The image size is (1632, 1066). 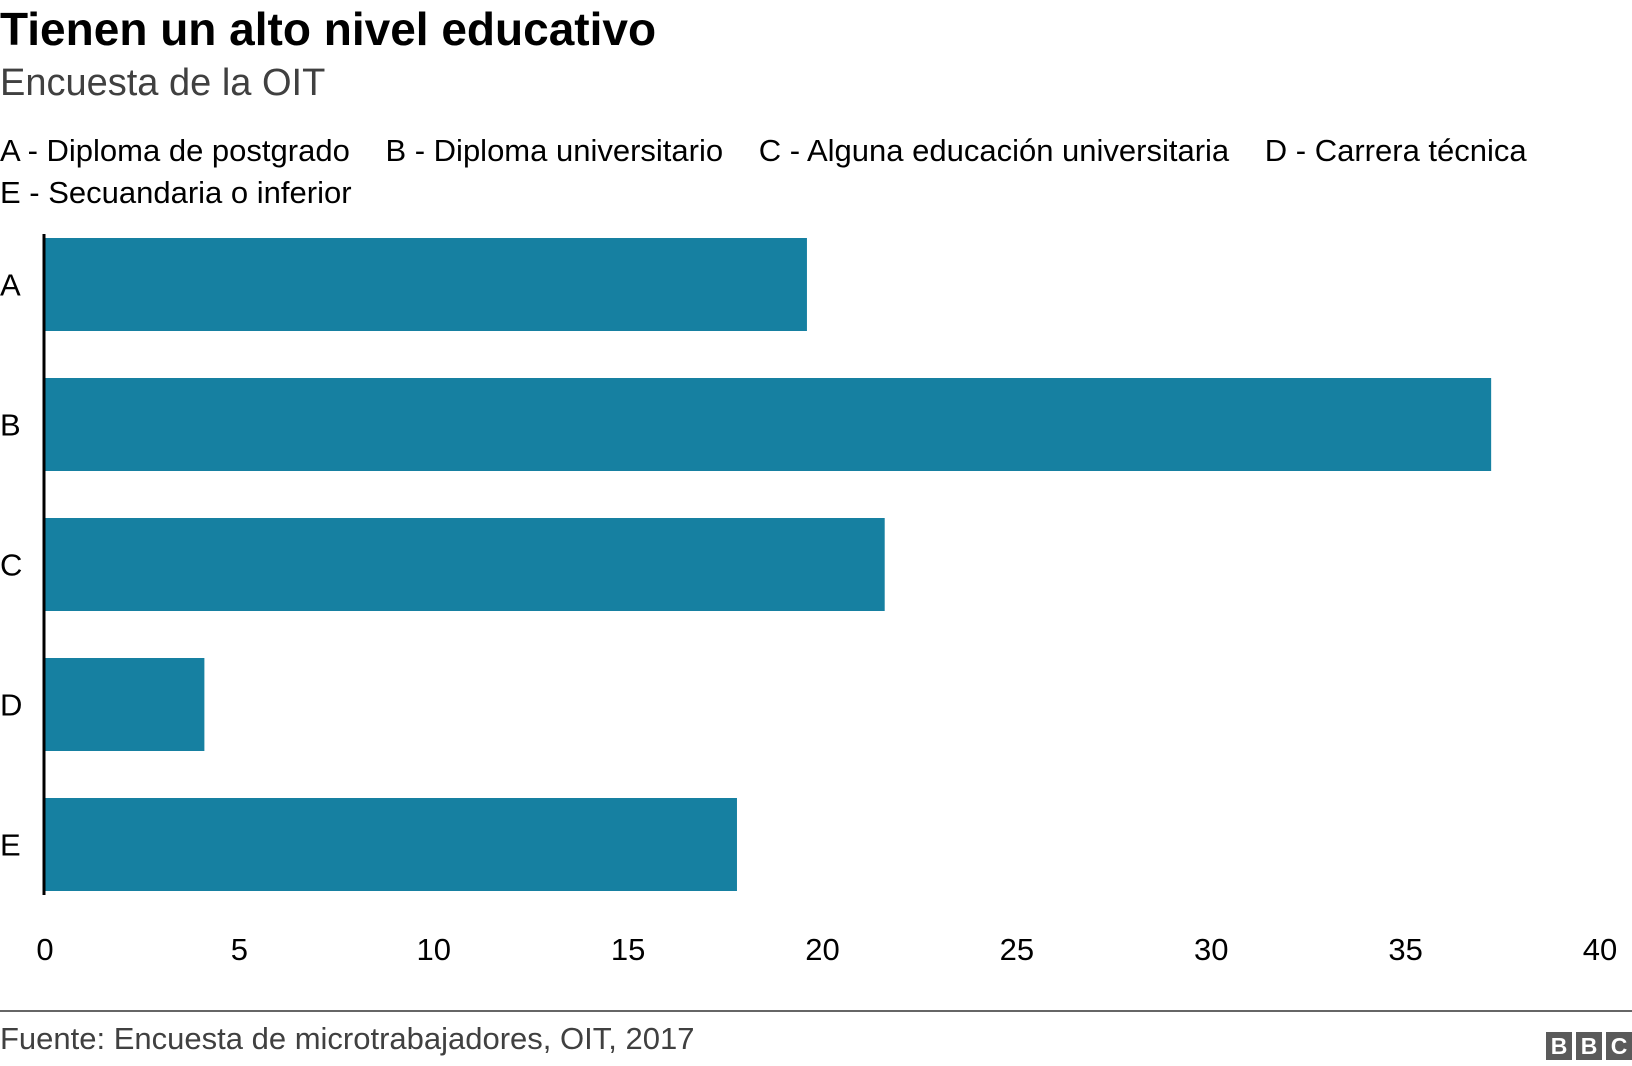 What do you see at coordinates (11, 705) in the screenshot?
I see `category-label-d: D` at bounding box center [11, 705].